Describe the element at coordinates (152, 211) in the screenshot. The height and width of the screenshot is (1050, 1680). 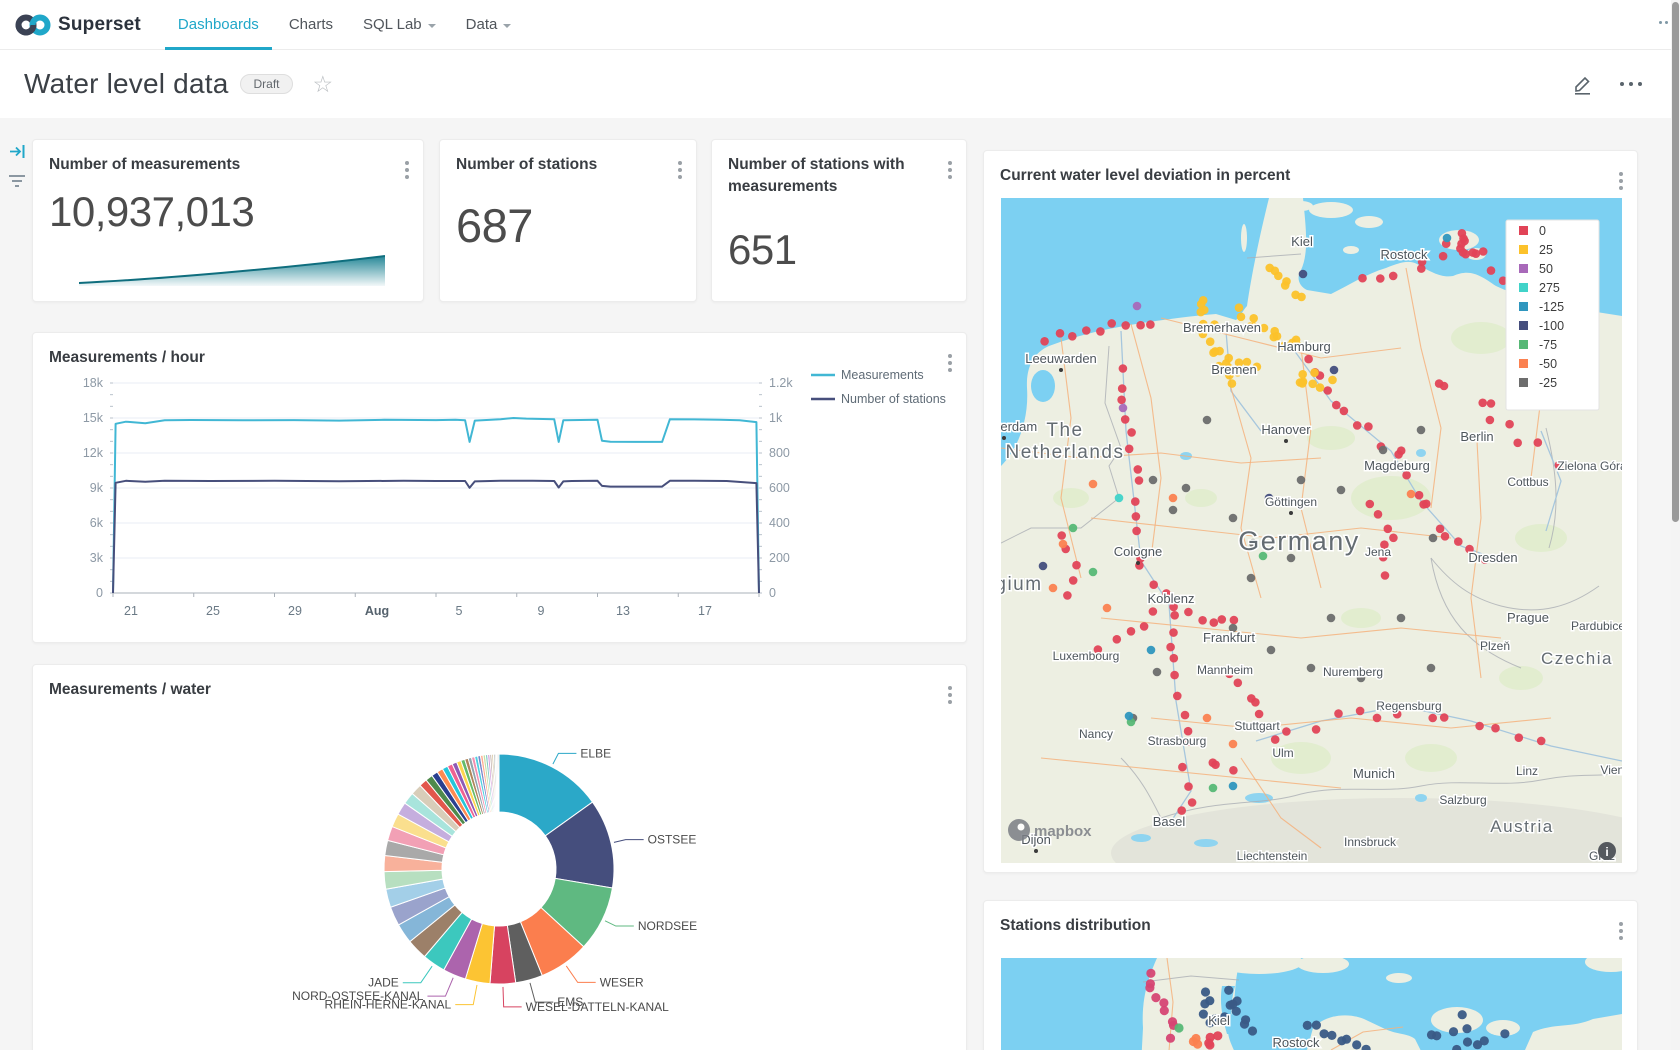
I see `kpi-value: 10,937,013` at that location.